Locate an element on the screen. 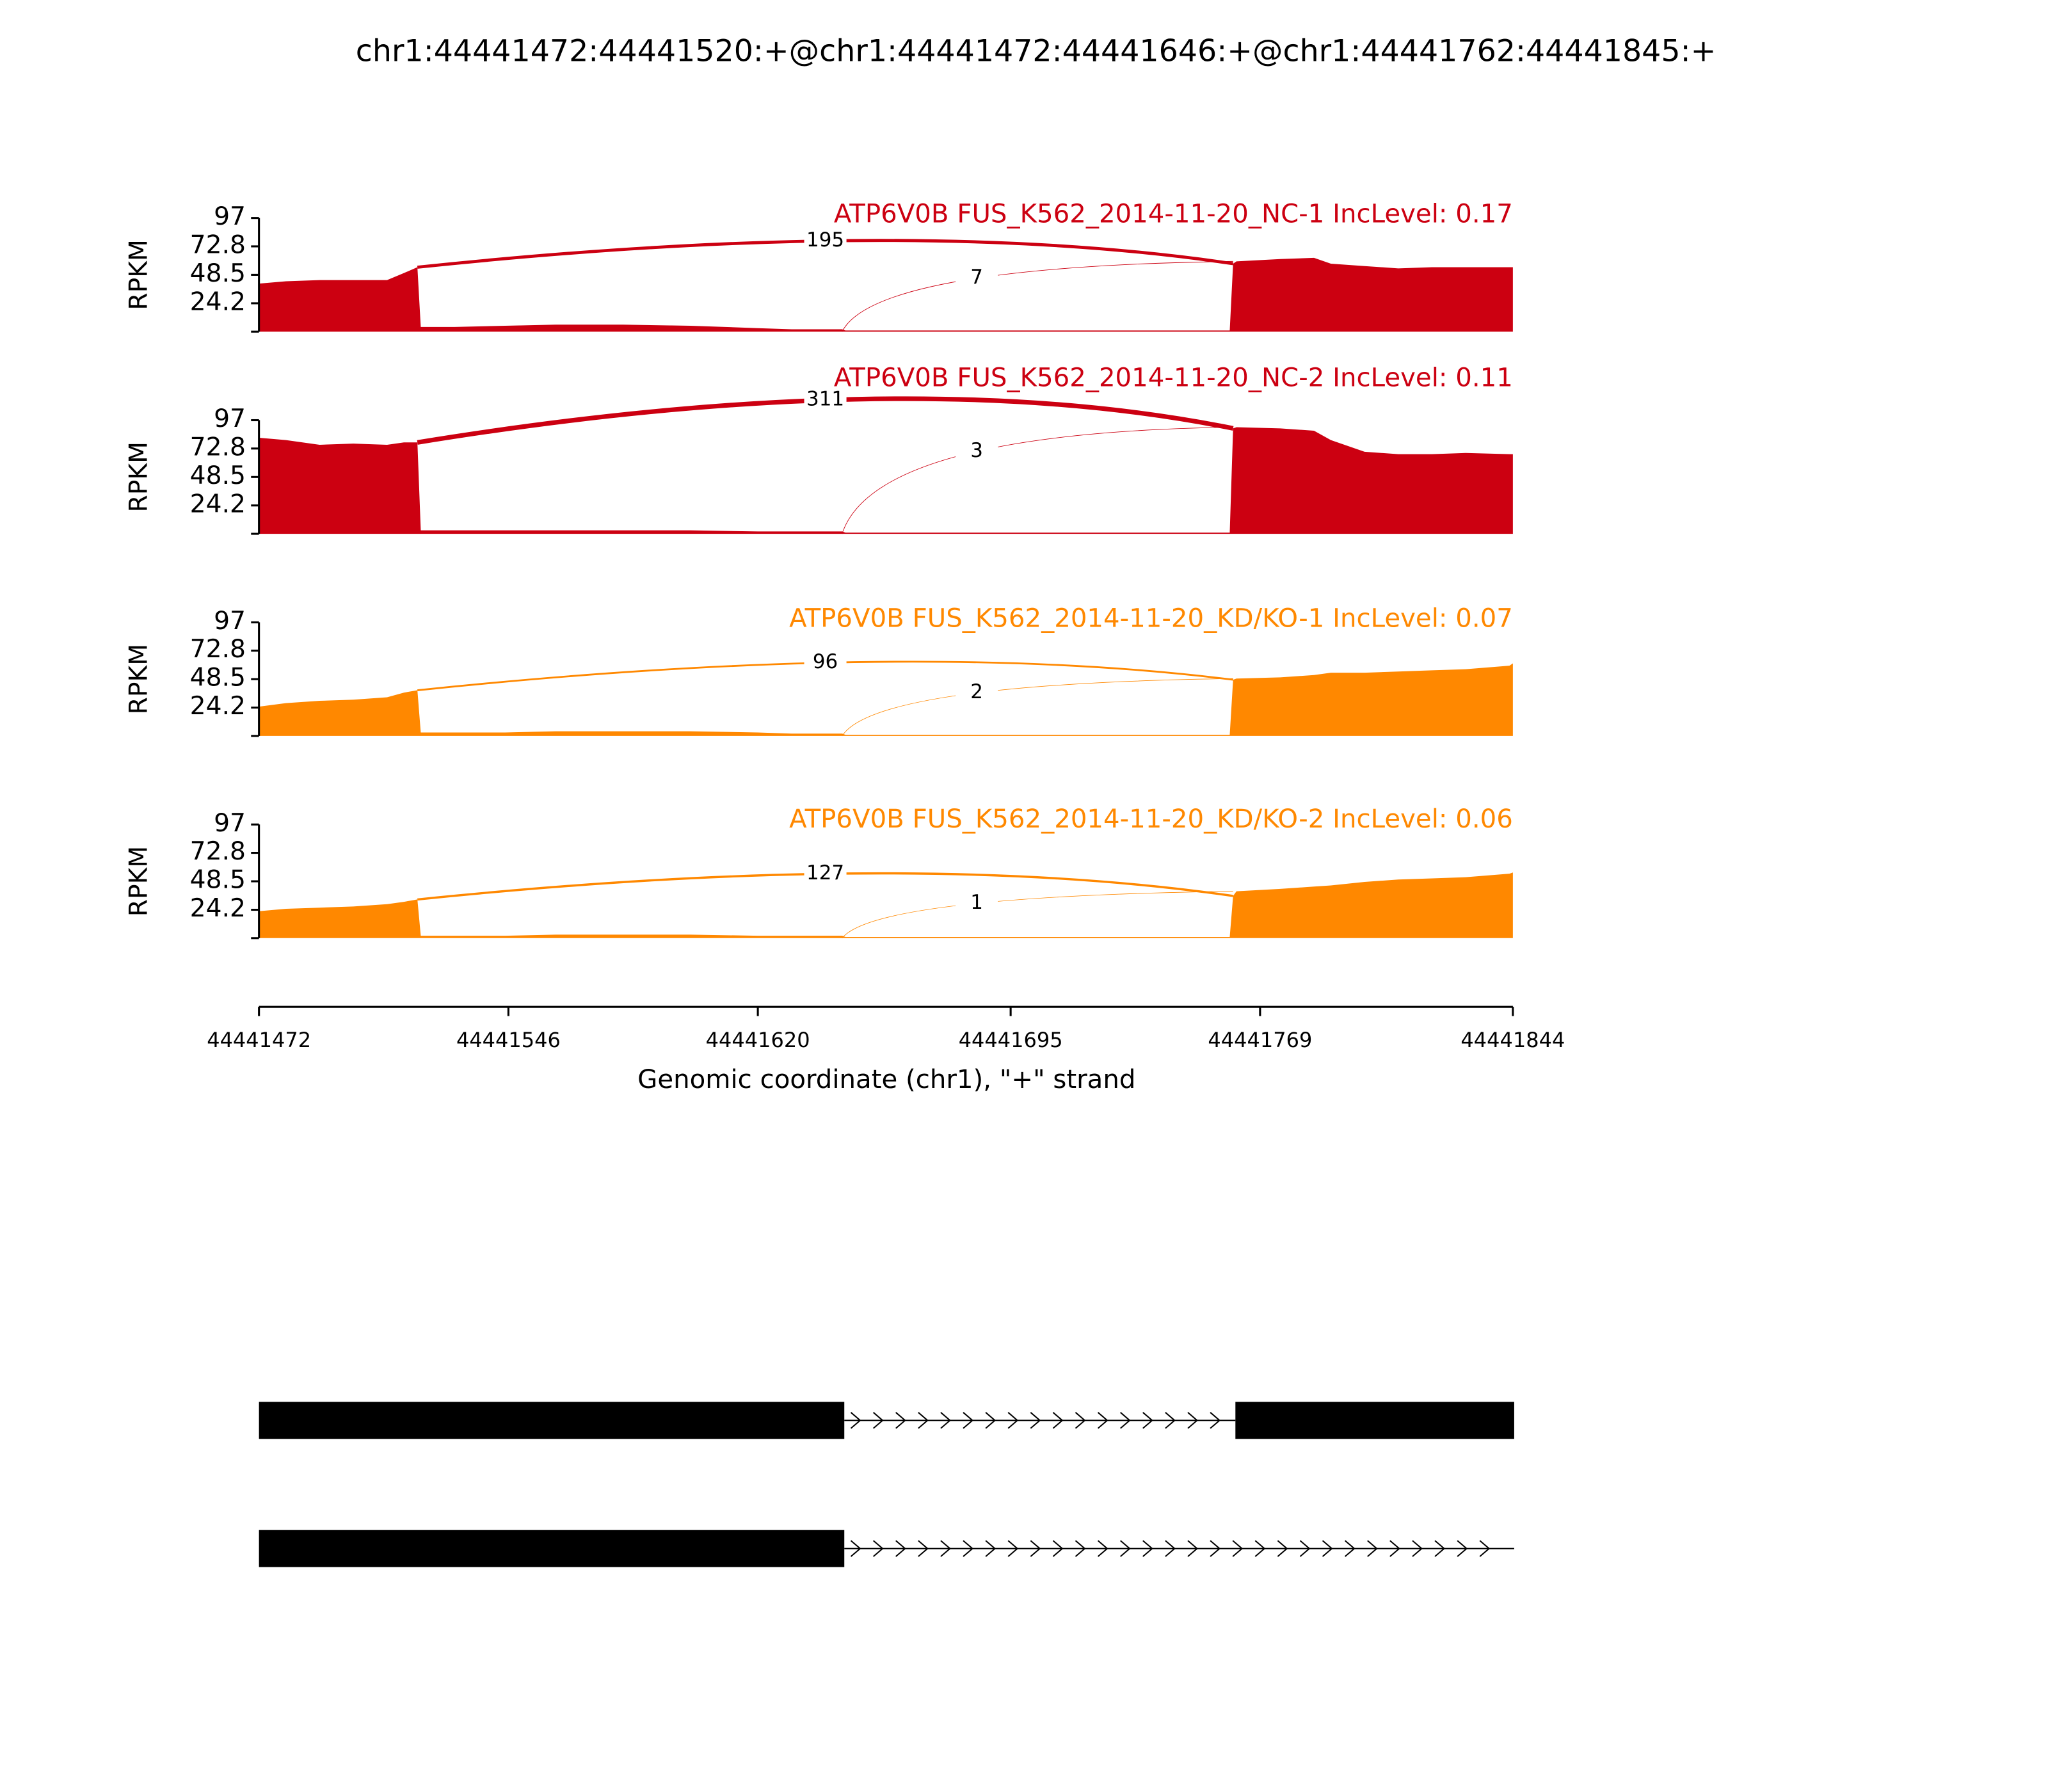 The image size is (2048, 1792). x-tick-label: 44441769 is located at coordinates (1260, 1040).